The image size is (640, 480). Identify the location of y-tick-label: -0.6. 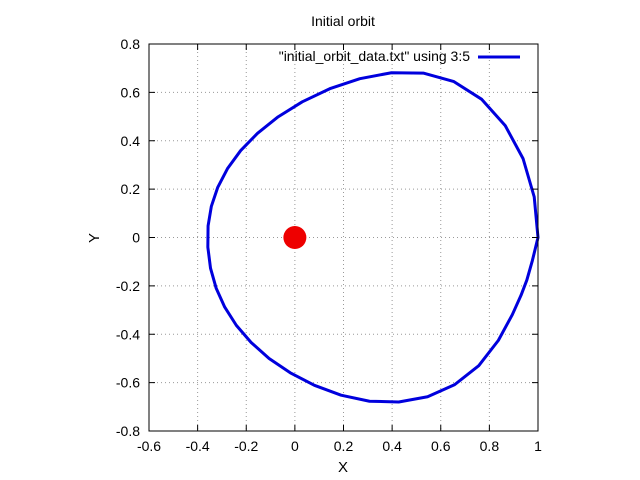
(128, 383).